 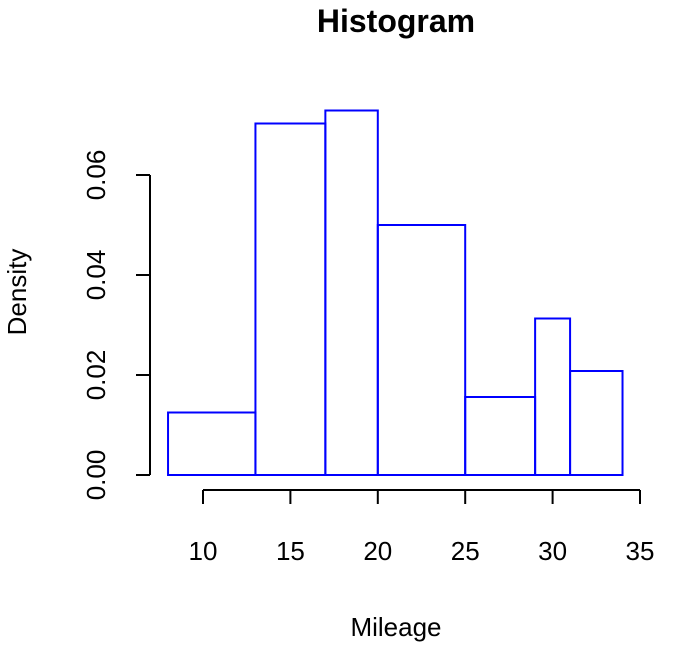 I want to click on x-tick-label: 25, so click(x=465, y=551).